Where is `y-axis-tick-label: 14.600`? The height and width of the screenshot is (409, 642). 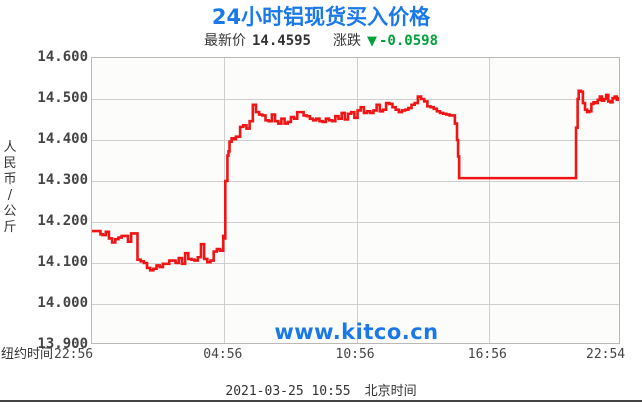 y-axis-tick-label: 14.600 is located at coordinates (62, 57).